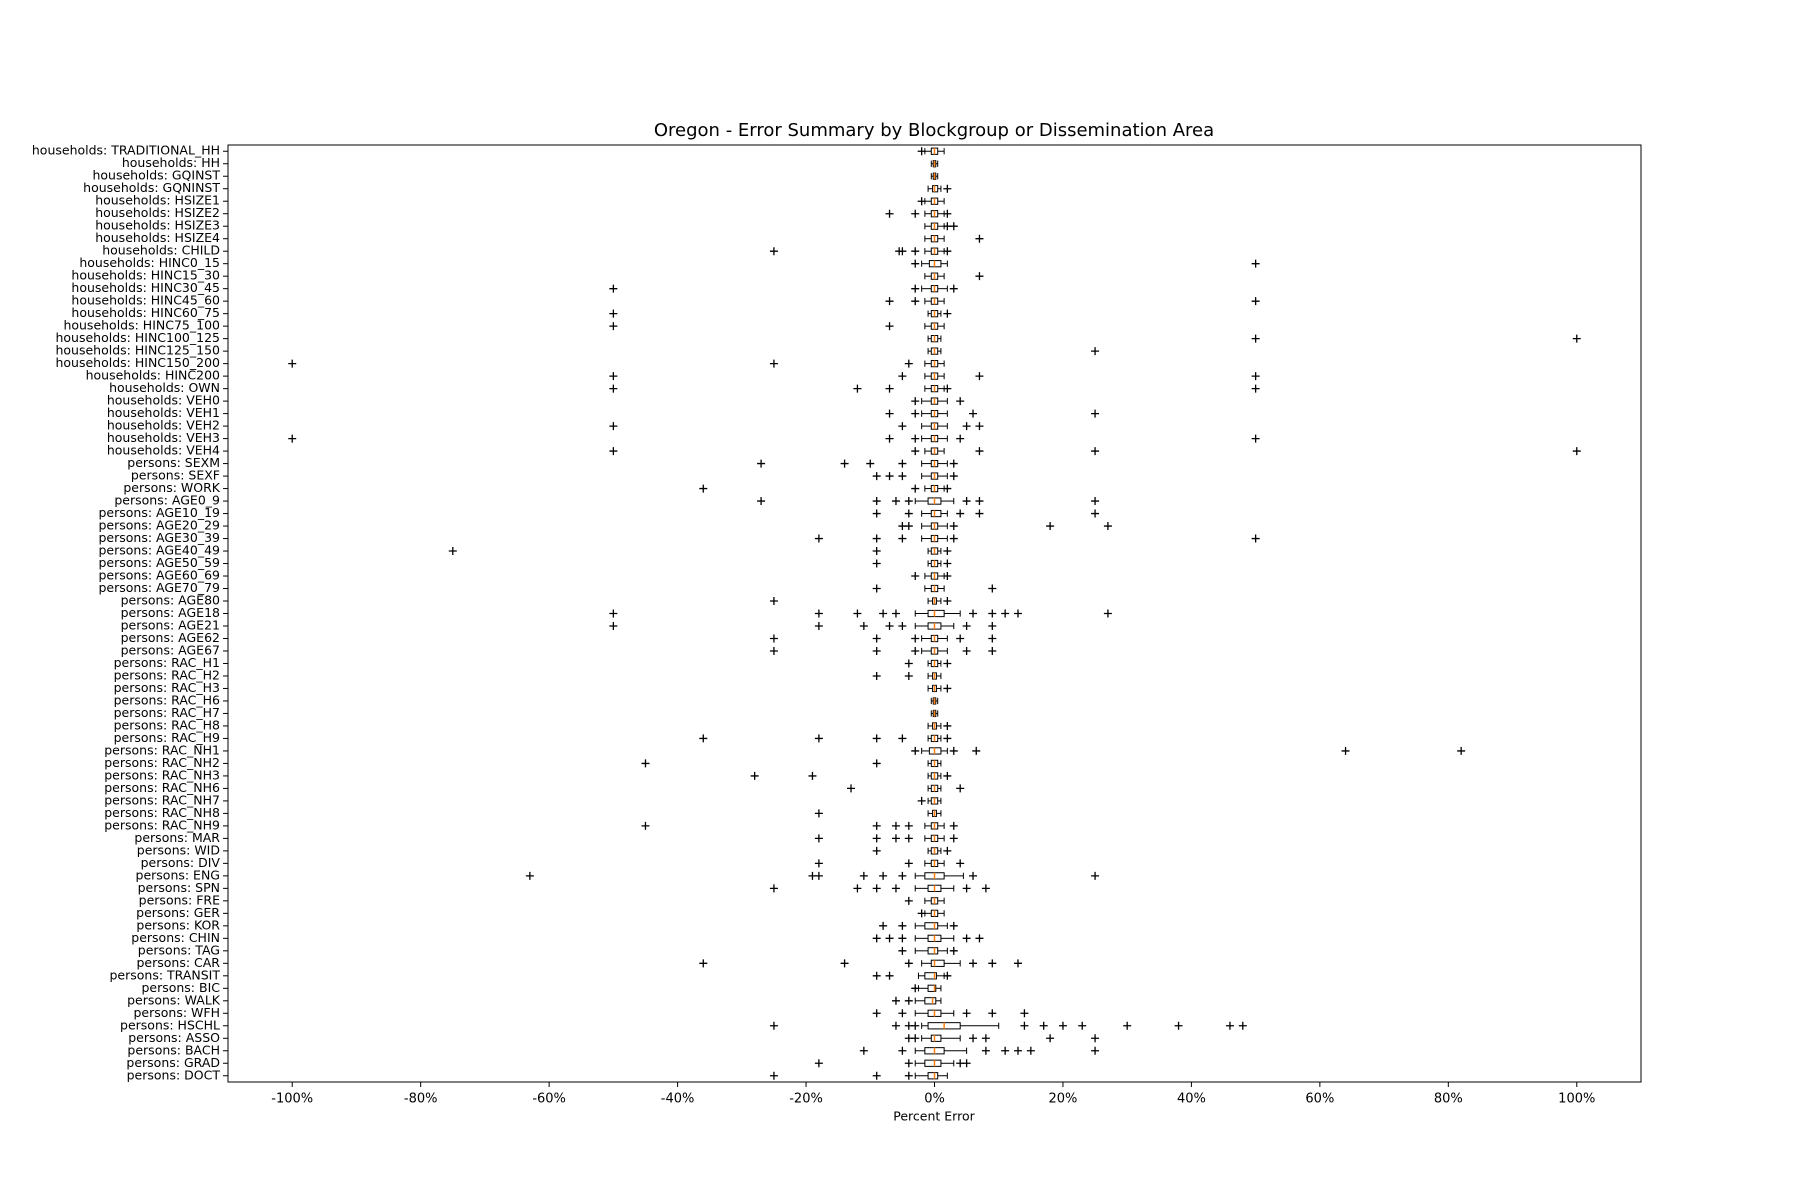  Describe the element at coordinates (137, 350) in the screenshot. I see `y-tick-label: households: HINC125_150` at that location.